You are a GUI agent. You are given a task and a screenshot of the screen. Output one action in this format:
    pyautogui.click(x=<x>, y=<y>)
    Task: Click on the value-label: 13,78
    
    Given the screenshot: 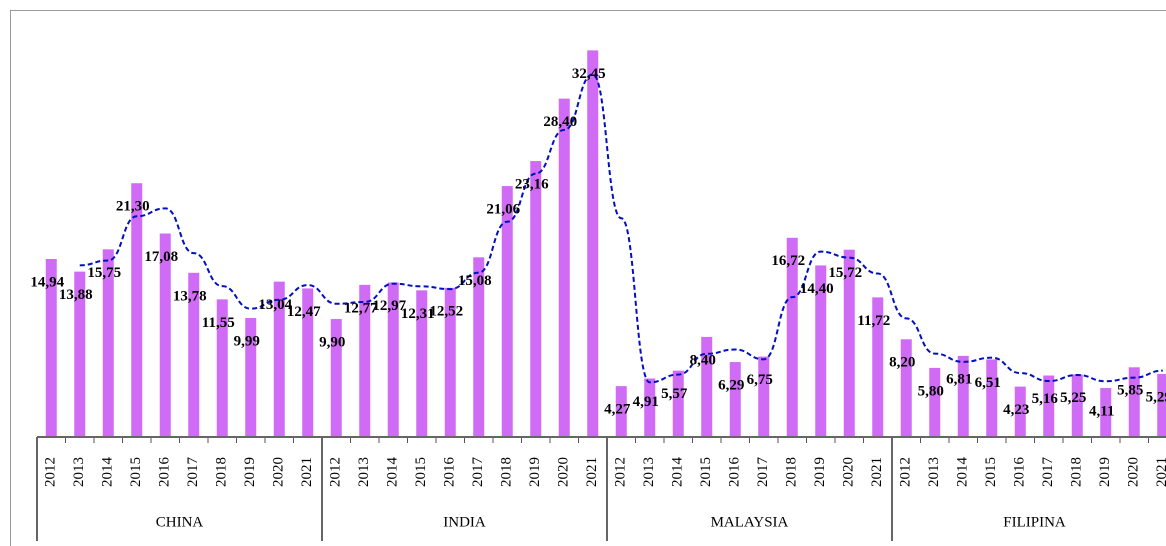 What is the action you would take?
    pyautogui.click(x=190, y=296)
    